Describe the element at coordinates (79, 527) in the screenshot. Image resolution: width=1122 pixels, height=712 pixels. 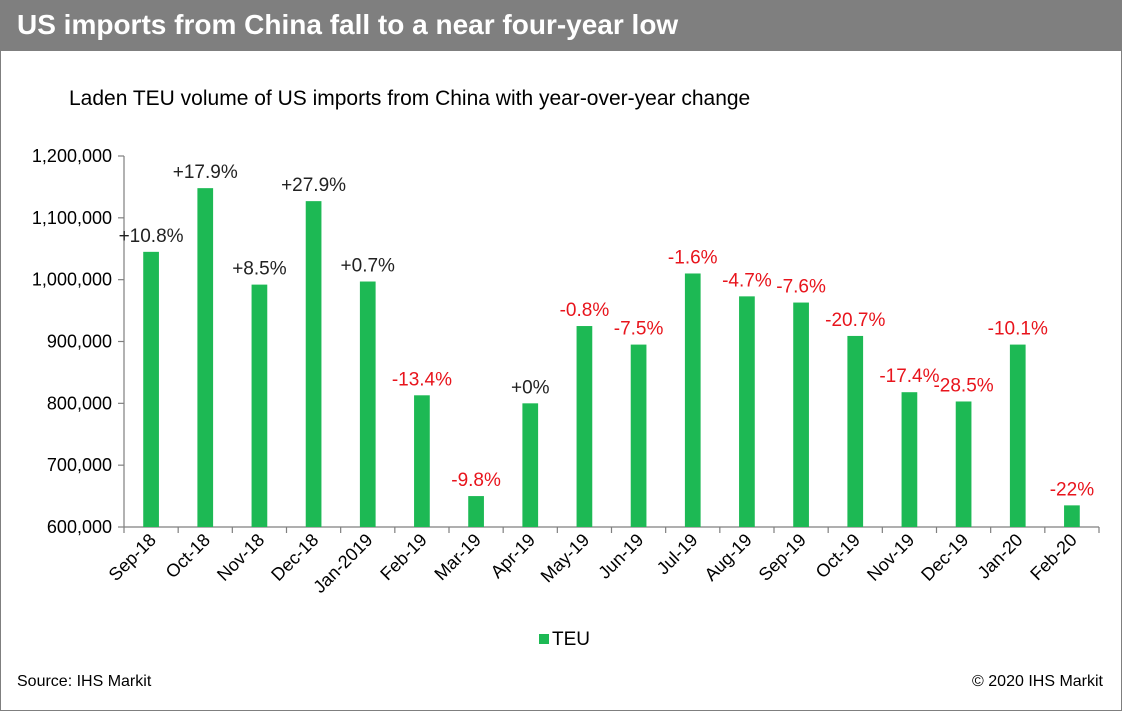
I see `y-tick-label: 600,000` at that location.